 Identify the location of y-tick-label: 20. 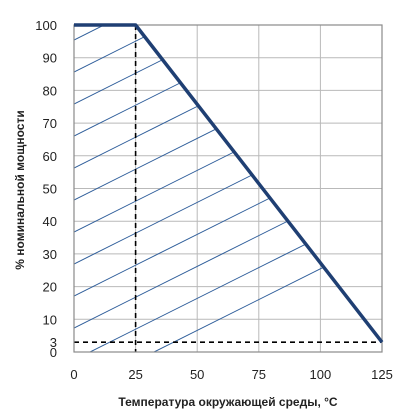
(50, 287).